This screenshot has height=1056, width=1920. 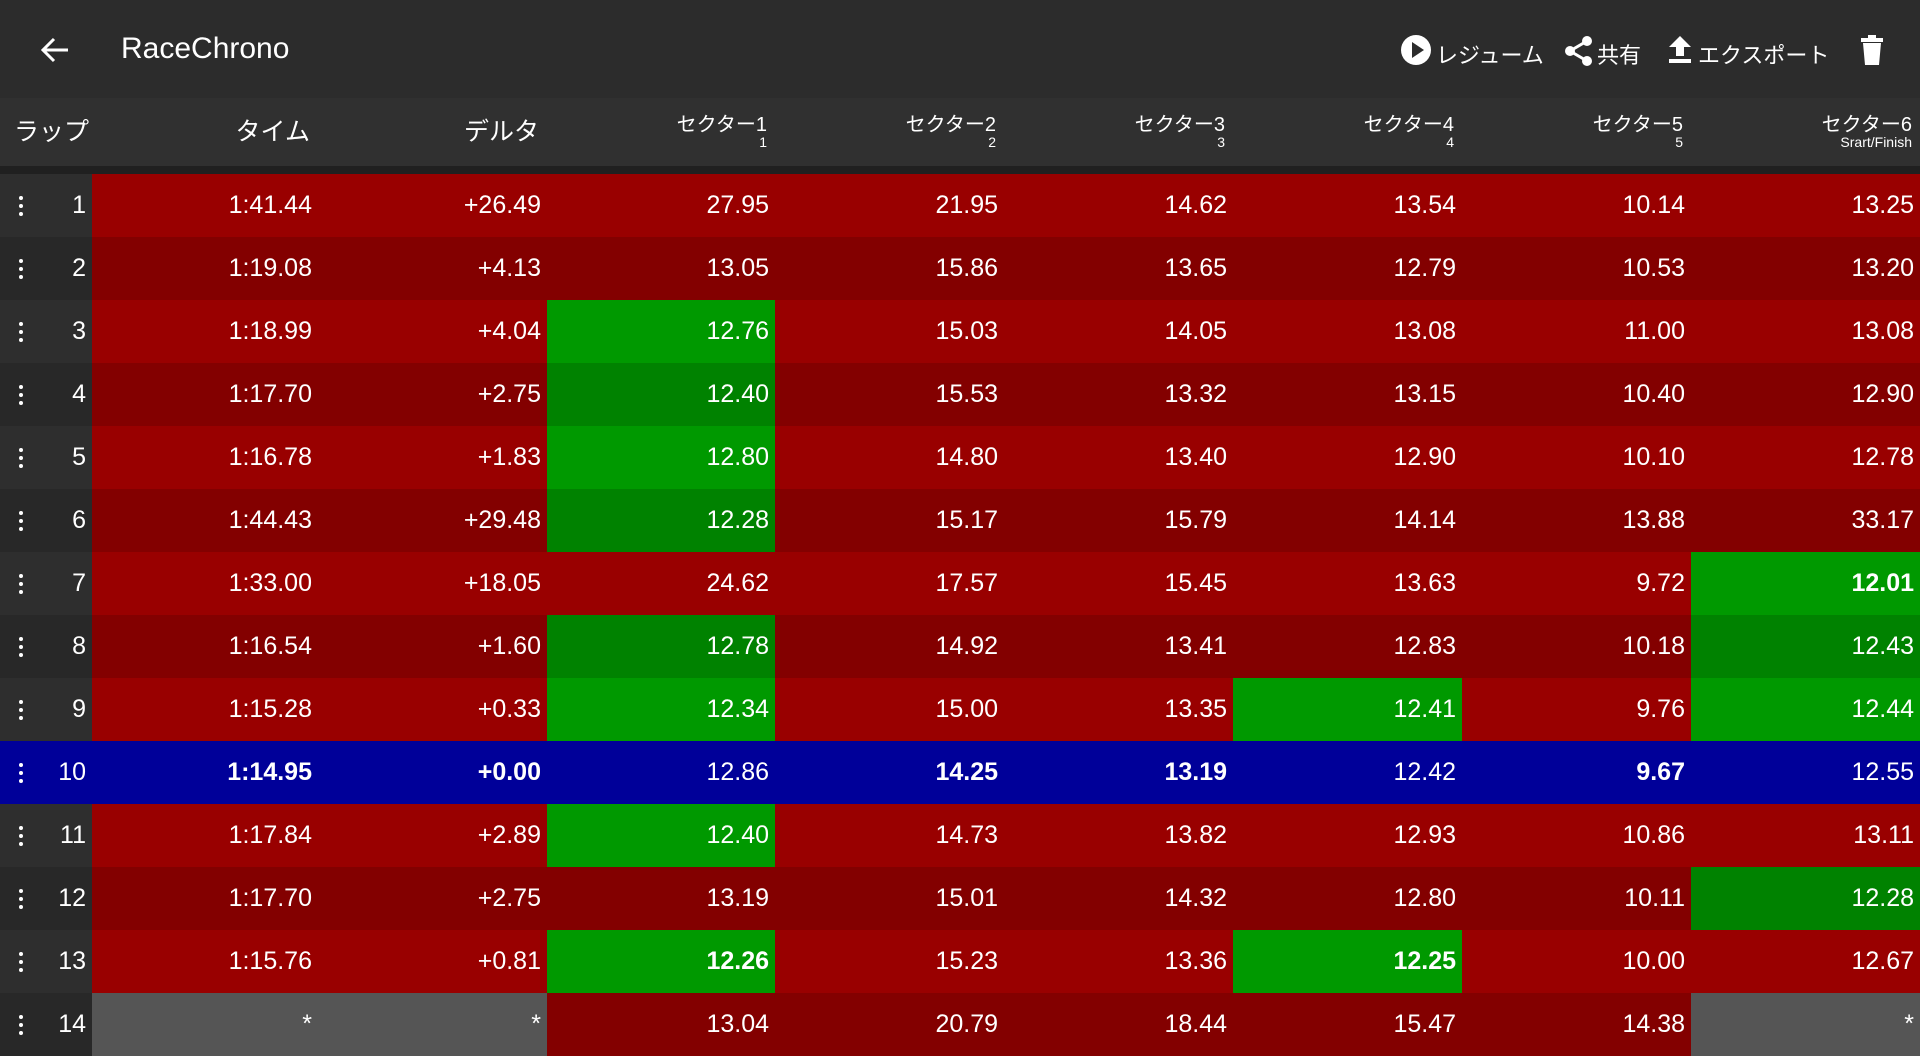 I want to click on lap-cell: 13.63, so click(x=1347, y=583).